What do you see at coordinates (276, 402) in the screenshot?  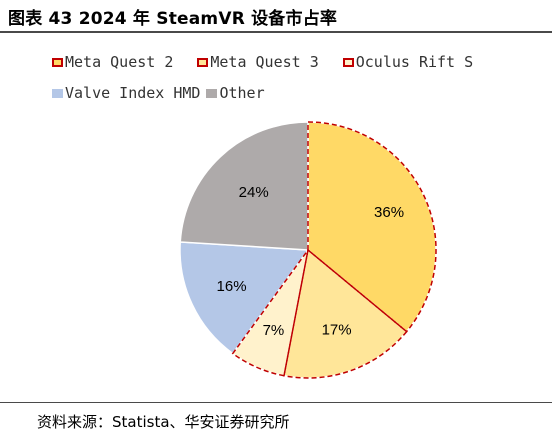 I see `source-divider` at bounding box center [276, 402].